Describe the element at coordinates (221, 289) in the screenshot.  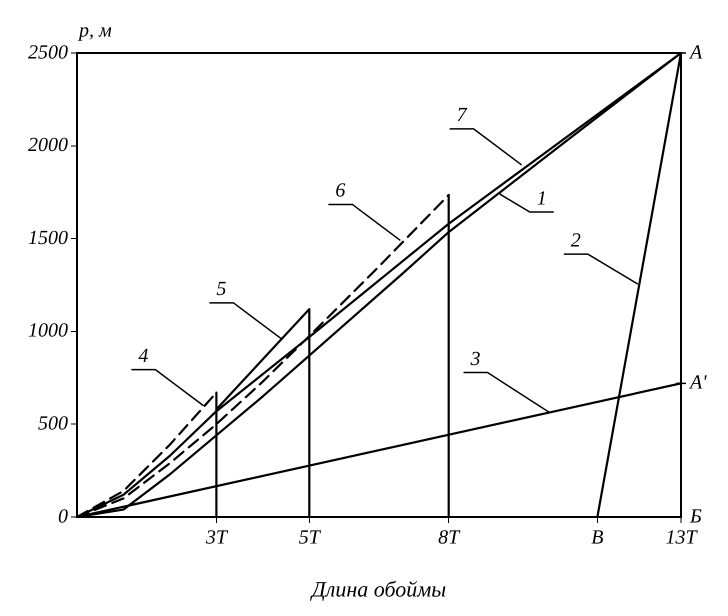
I see `annotation: 5` at that location.